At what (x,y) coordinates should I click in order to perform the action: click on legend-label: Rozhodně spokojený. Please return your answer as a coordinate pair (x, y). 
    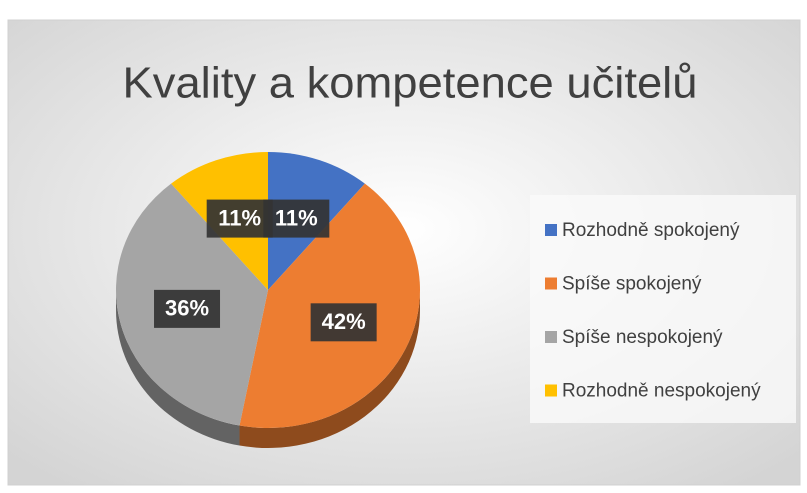
    Looking at the image, I should click on (651, 230).